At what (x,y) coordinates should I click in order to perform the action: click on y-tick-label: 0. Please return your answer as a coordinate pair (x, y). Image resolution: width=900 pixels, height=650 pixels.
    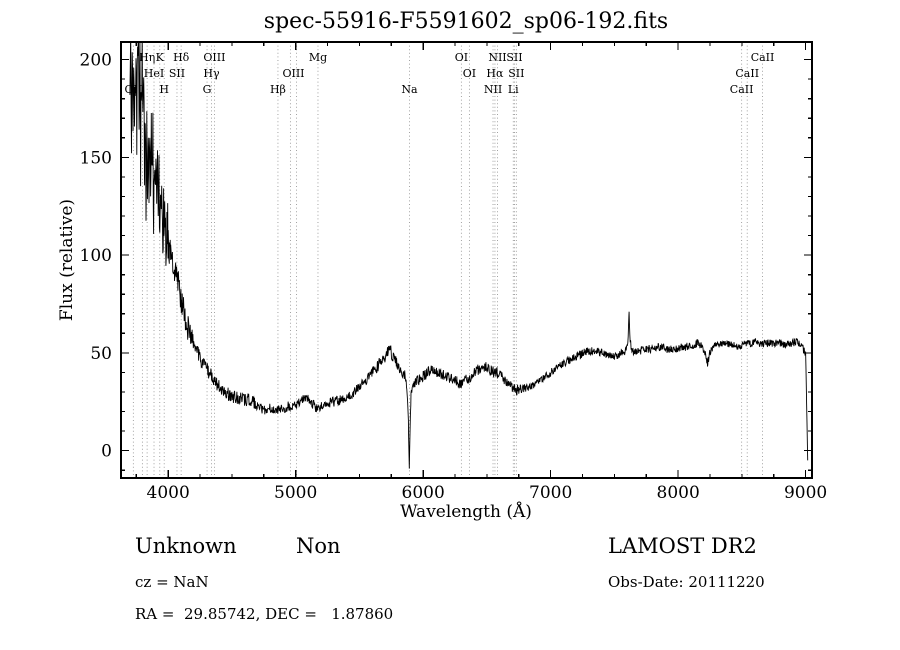
    Looking at the image, I should click on (106, 452).